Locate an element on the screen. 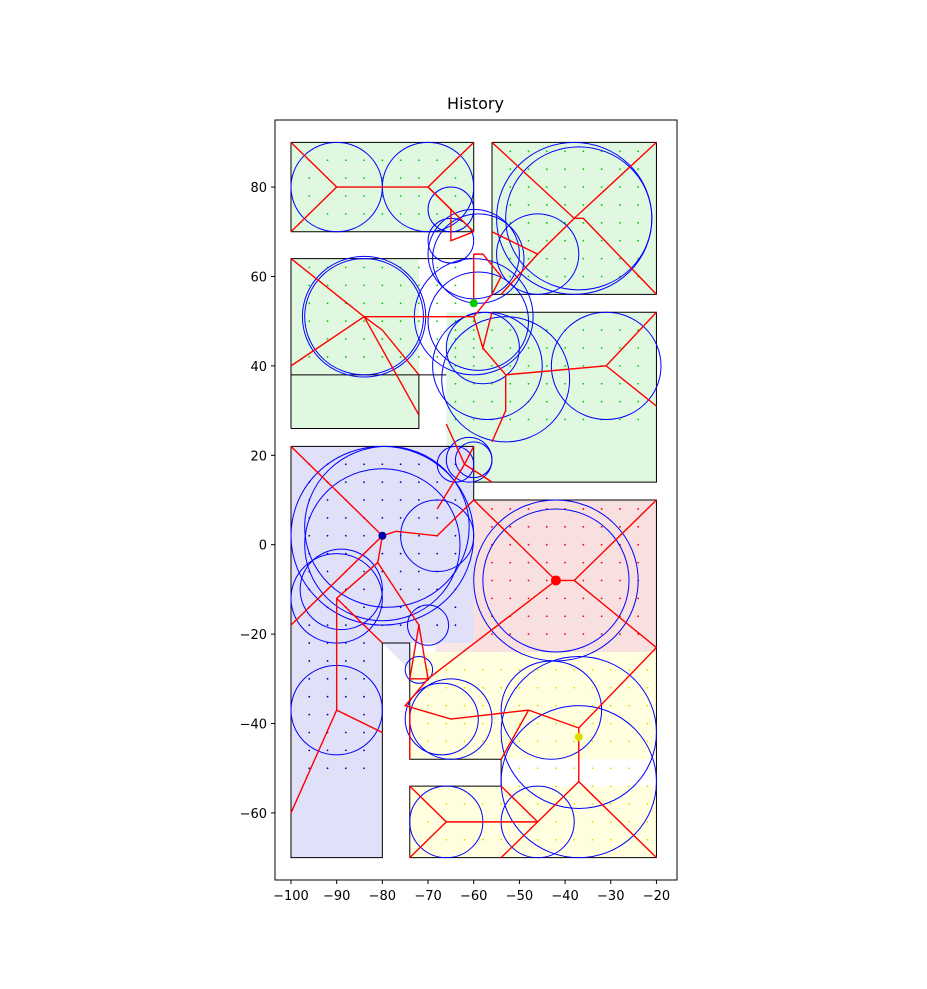 Image resolution: width=927 pixels, height=989 pixels. y-tick-label: 60 is located at coordinates (258, 277).